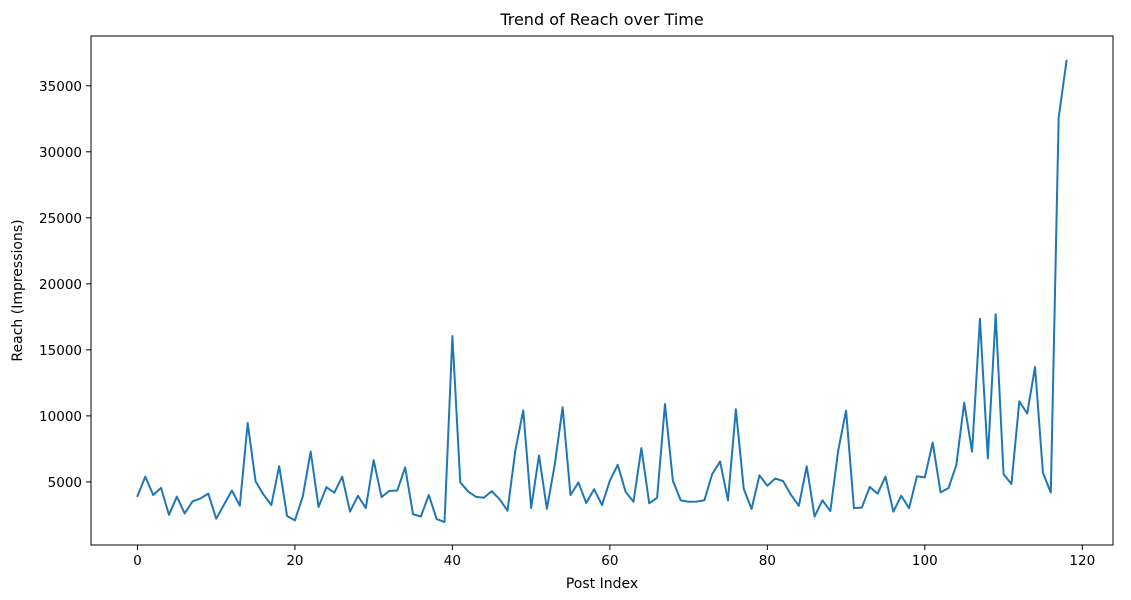  What do you see at coordinates (65, 483) in the screenshot?
I see `y-tick-label: 5000` at bounding box center [65, 483].